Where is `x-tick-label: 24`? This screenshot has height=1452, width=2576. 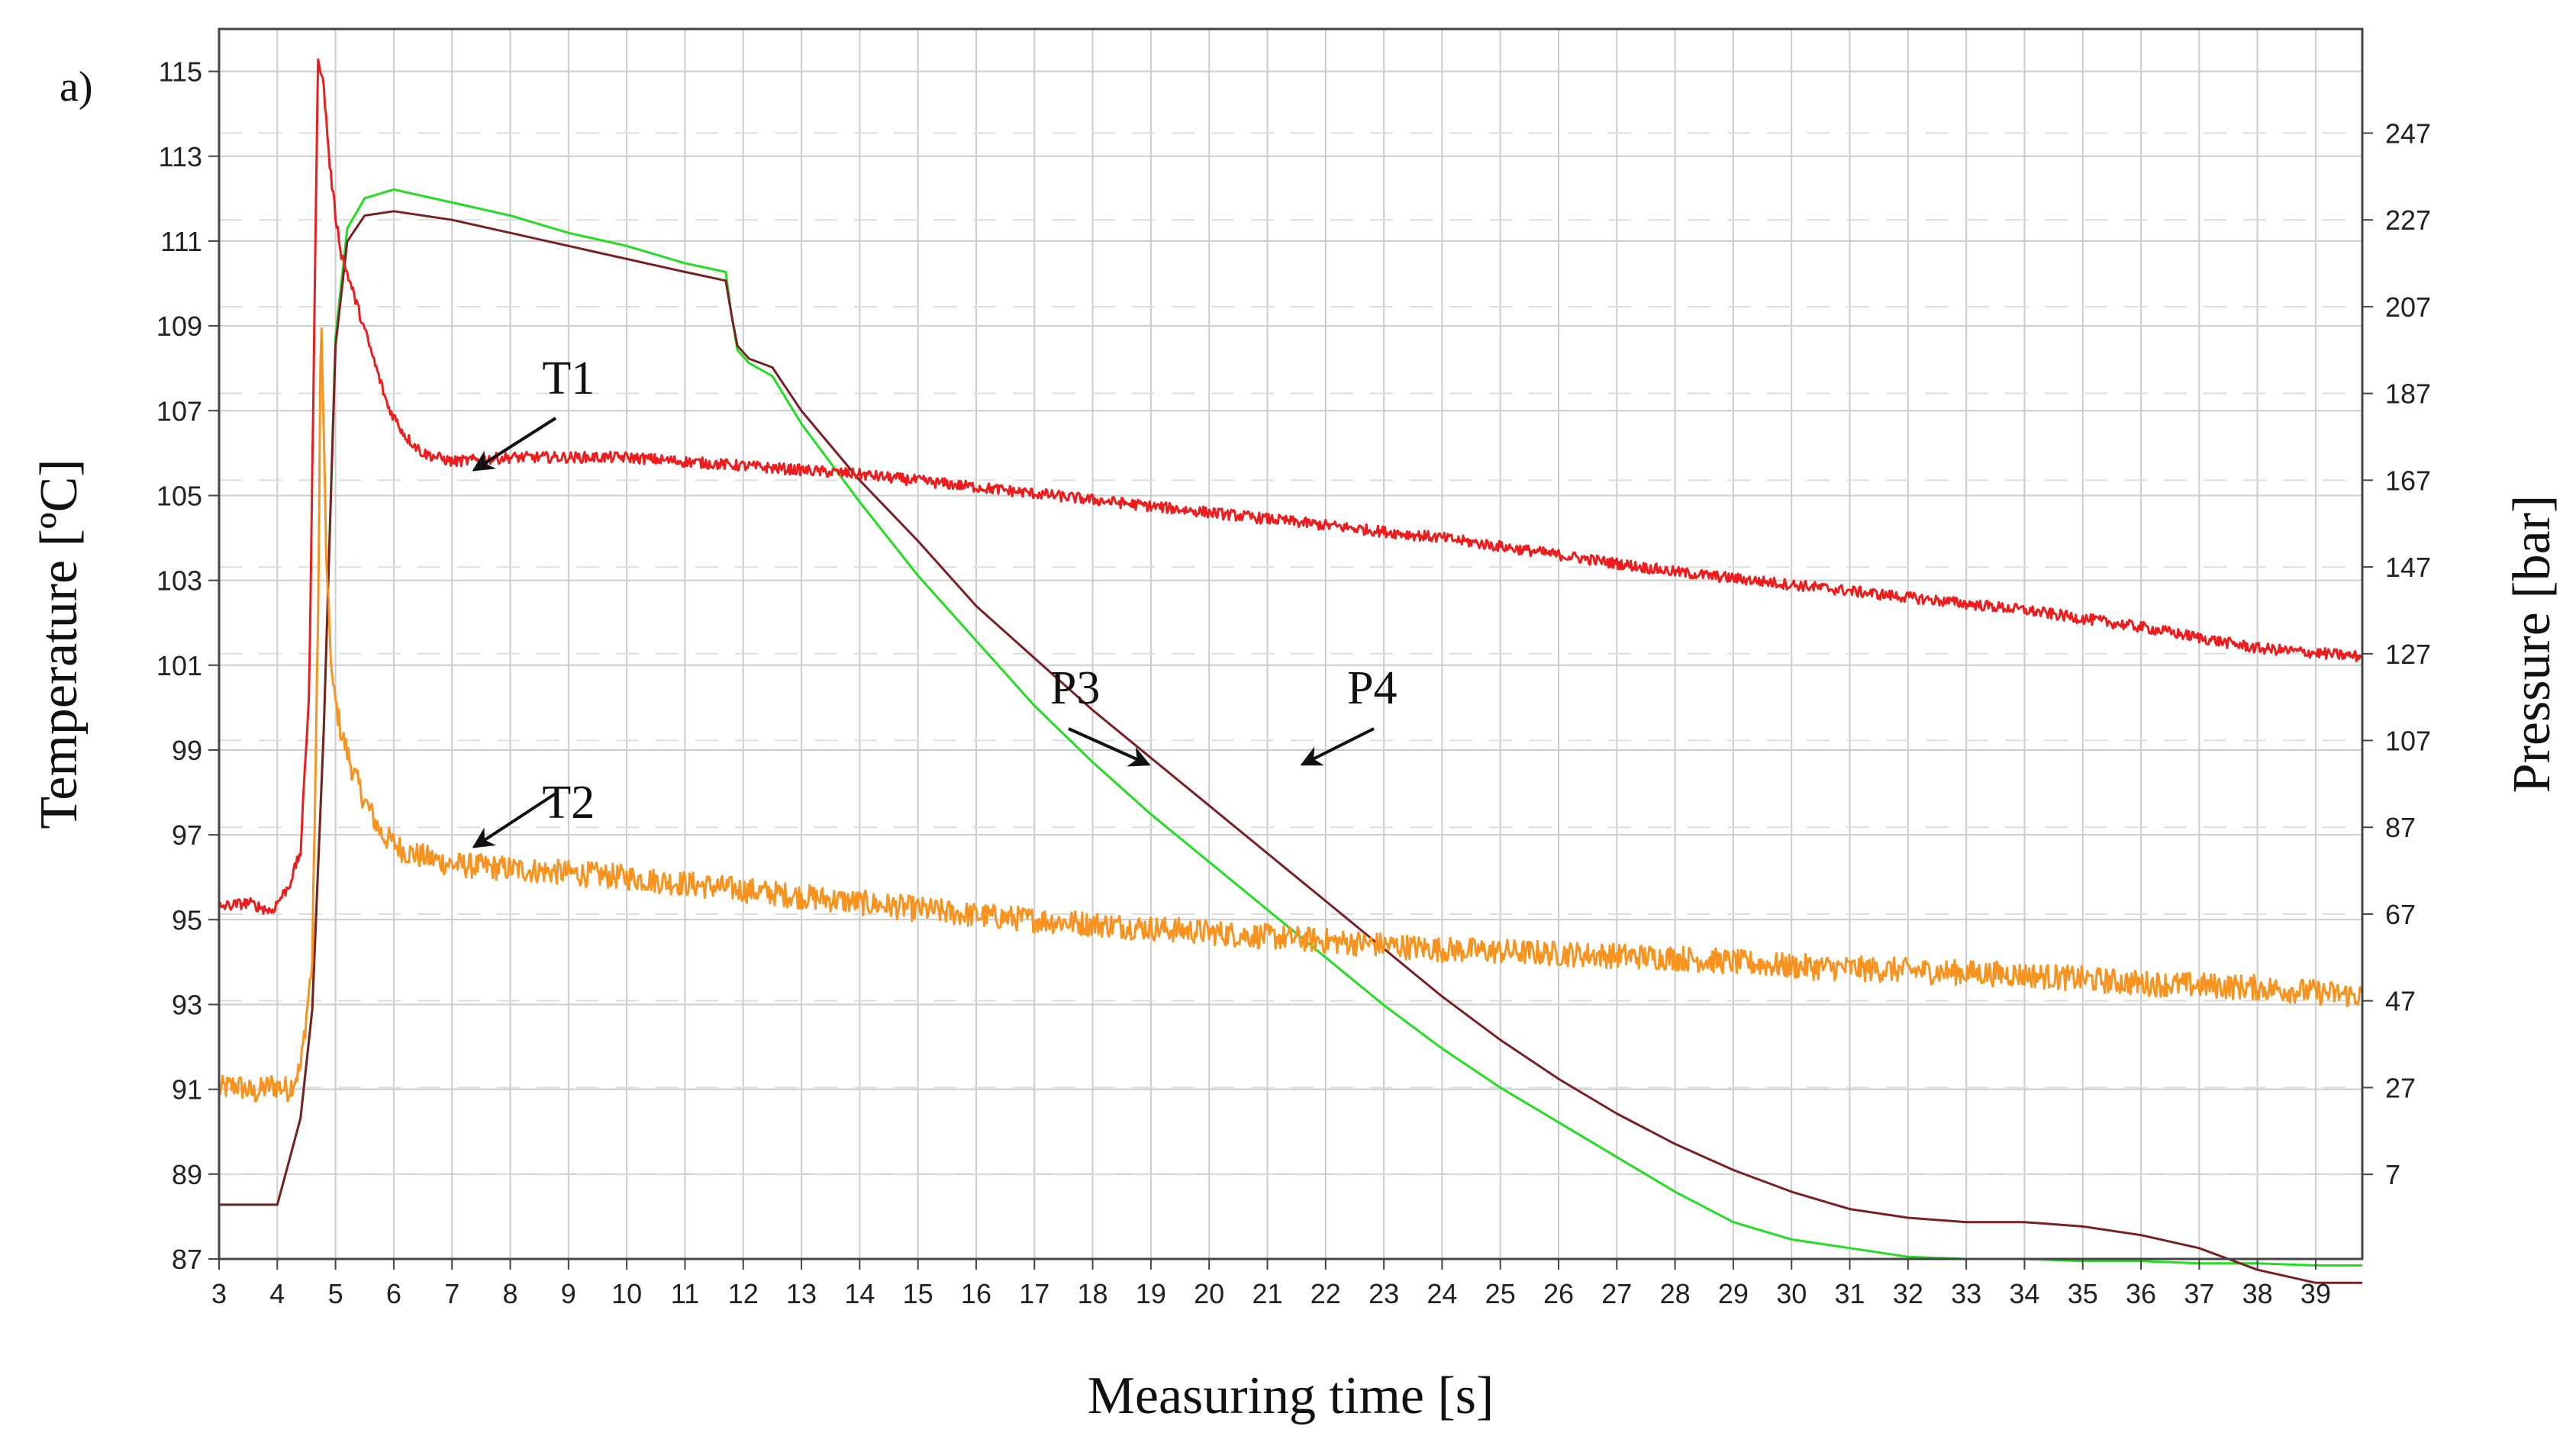 x-tick-label: 24 is located at coordinates (1442, 1293).